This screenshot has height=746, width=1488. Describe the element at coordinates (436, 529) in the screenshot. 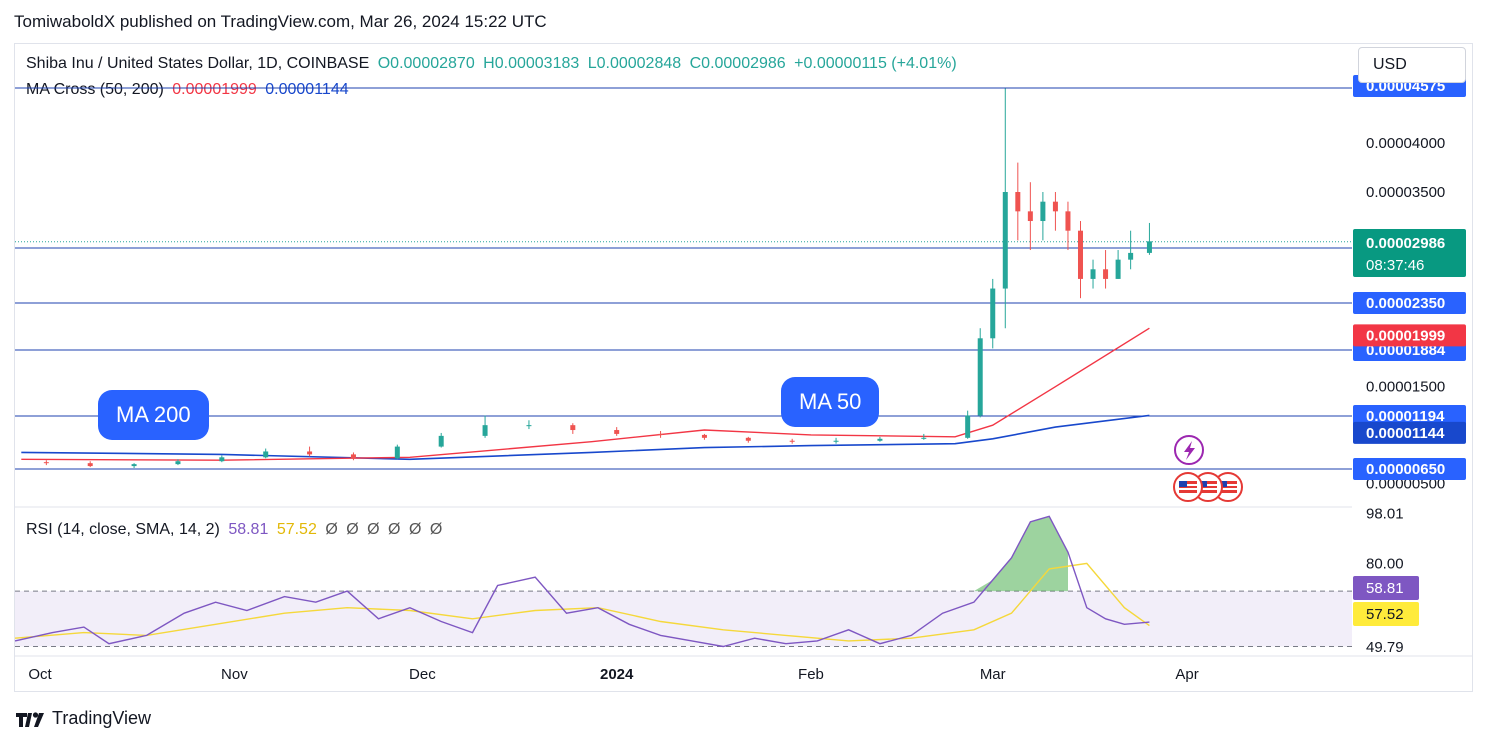

I see `rsi-empty-6: Ø` at that location.